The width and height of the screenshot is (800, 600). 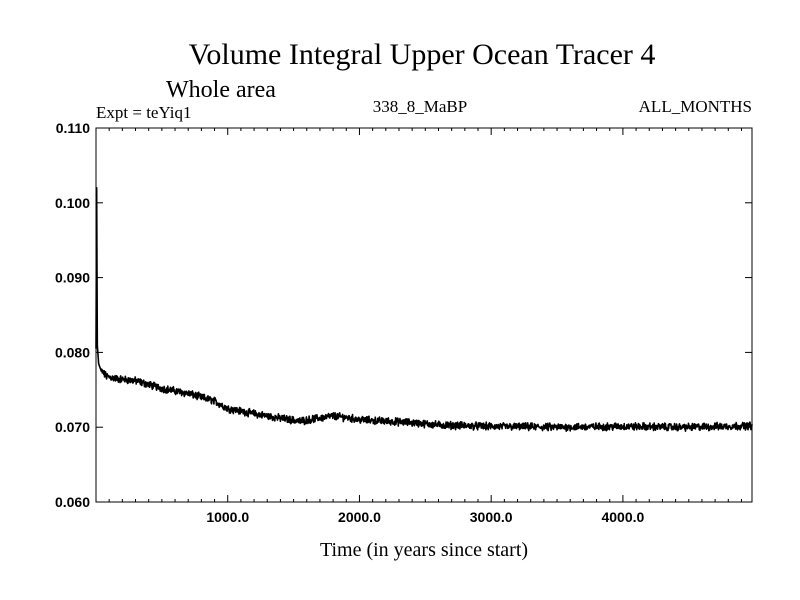 What do you see at coordinates (491, 517) in the screenshot?
I see `x-tick-label: 3000.0` at bounding box center [491, 517].